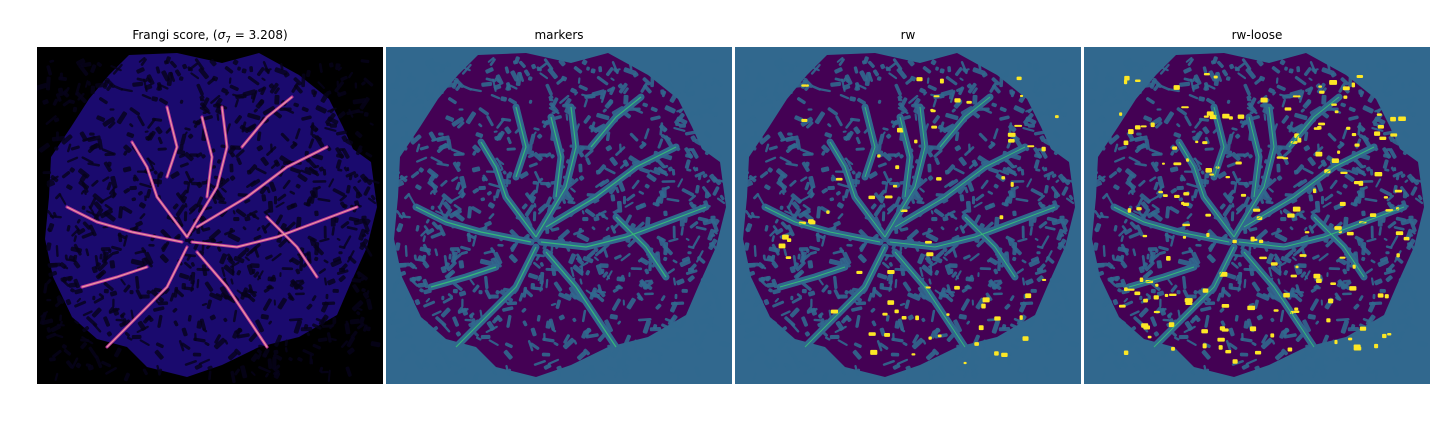 This screenshot has width=1440, height=432. What do you see at coordinates (1257, 35) in the screenshot?
I see `panel-title-rw-loose: rw-loose` at bounding box center [1257, 35].